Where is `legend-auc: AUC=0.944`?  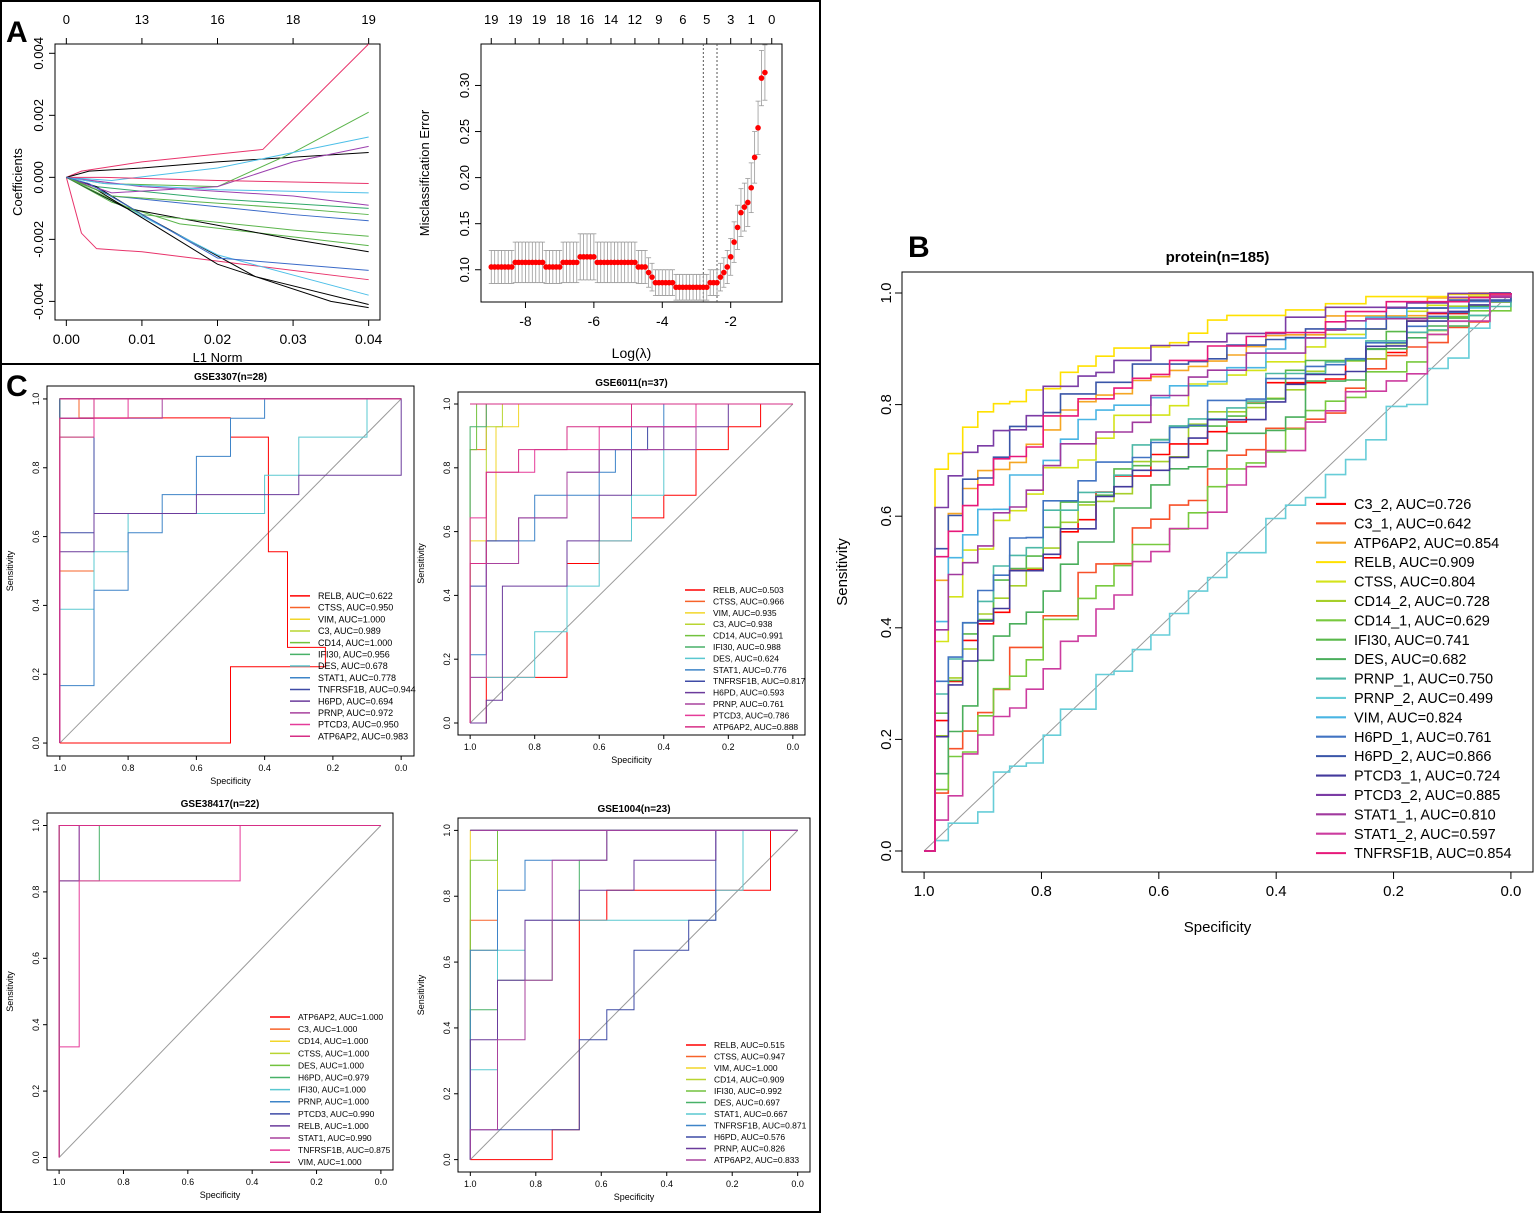
legend-auc: AUC=0.944 is located at coordinates (392, 690).